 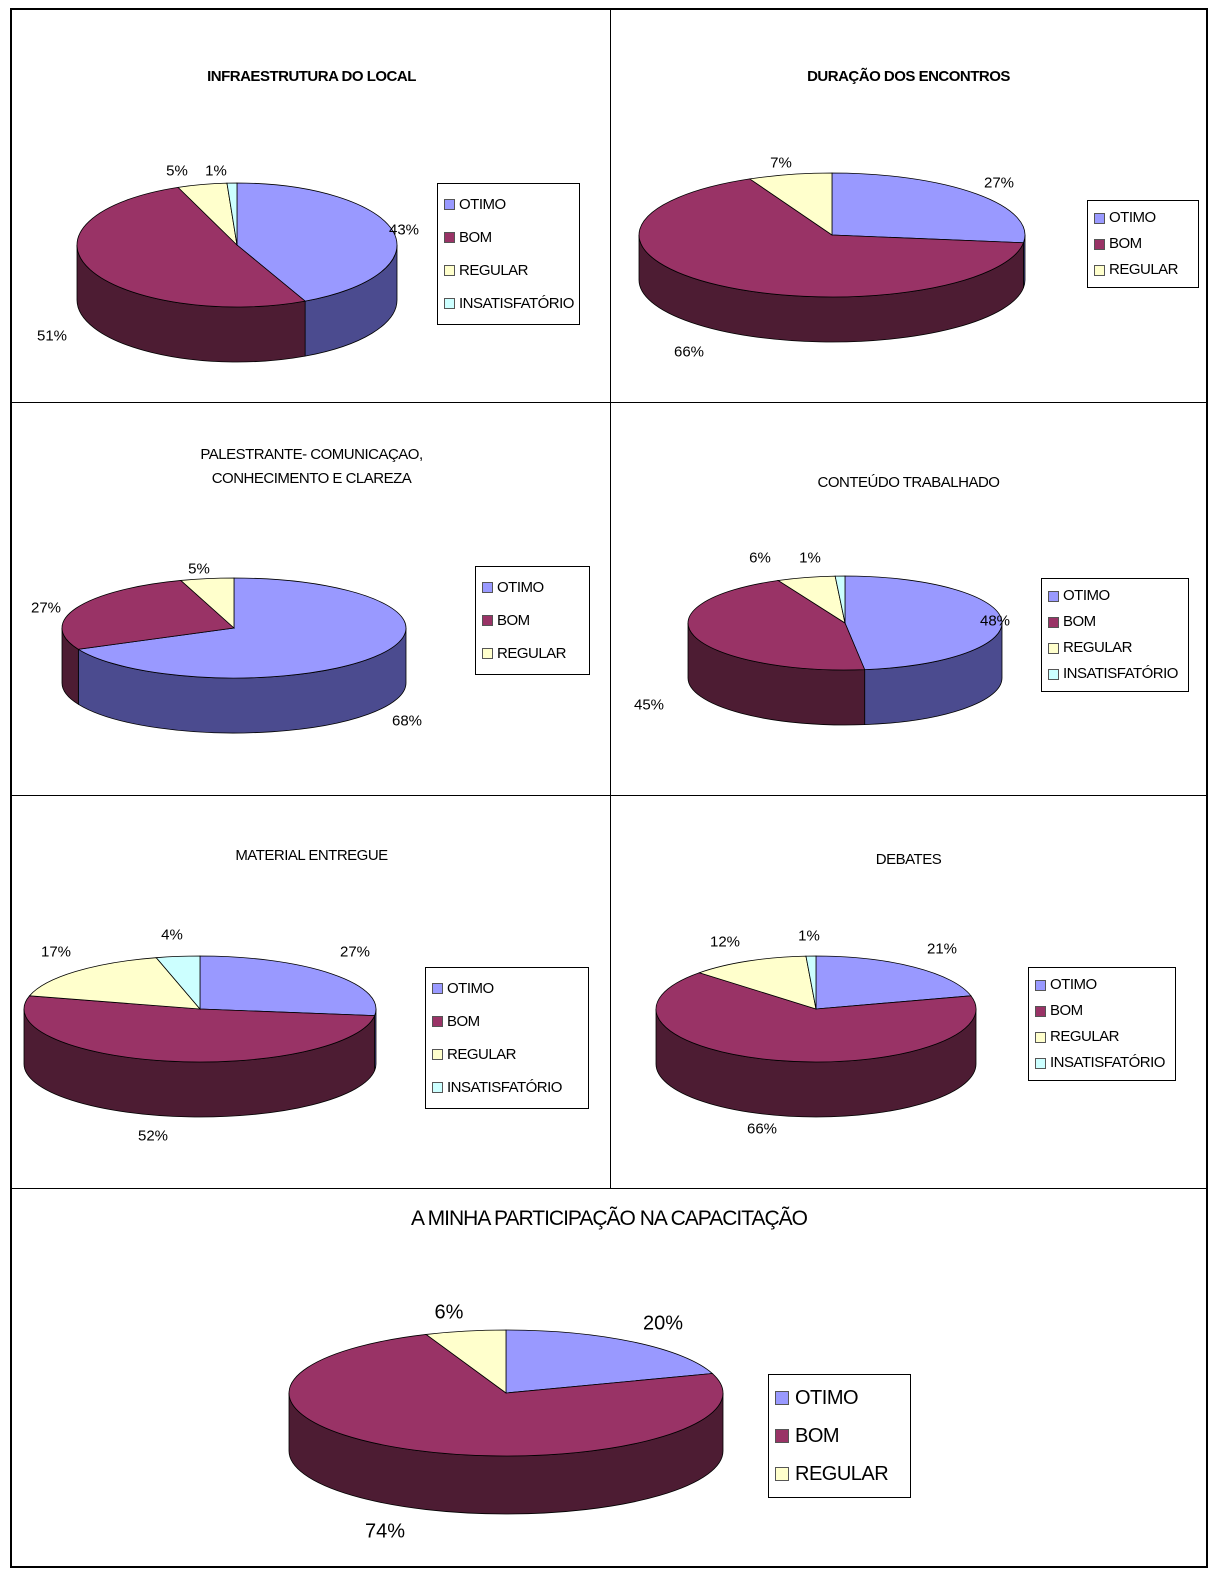 I want to click on data-label-bom: 45%, so click(x=649, y=705).